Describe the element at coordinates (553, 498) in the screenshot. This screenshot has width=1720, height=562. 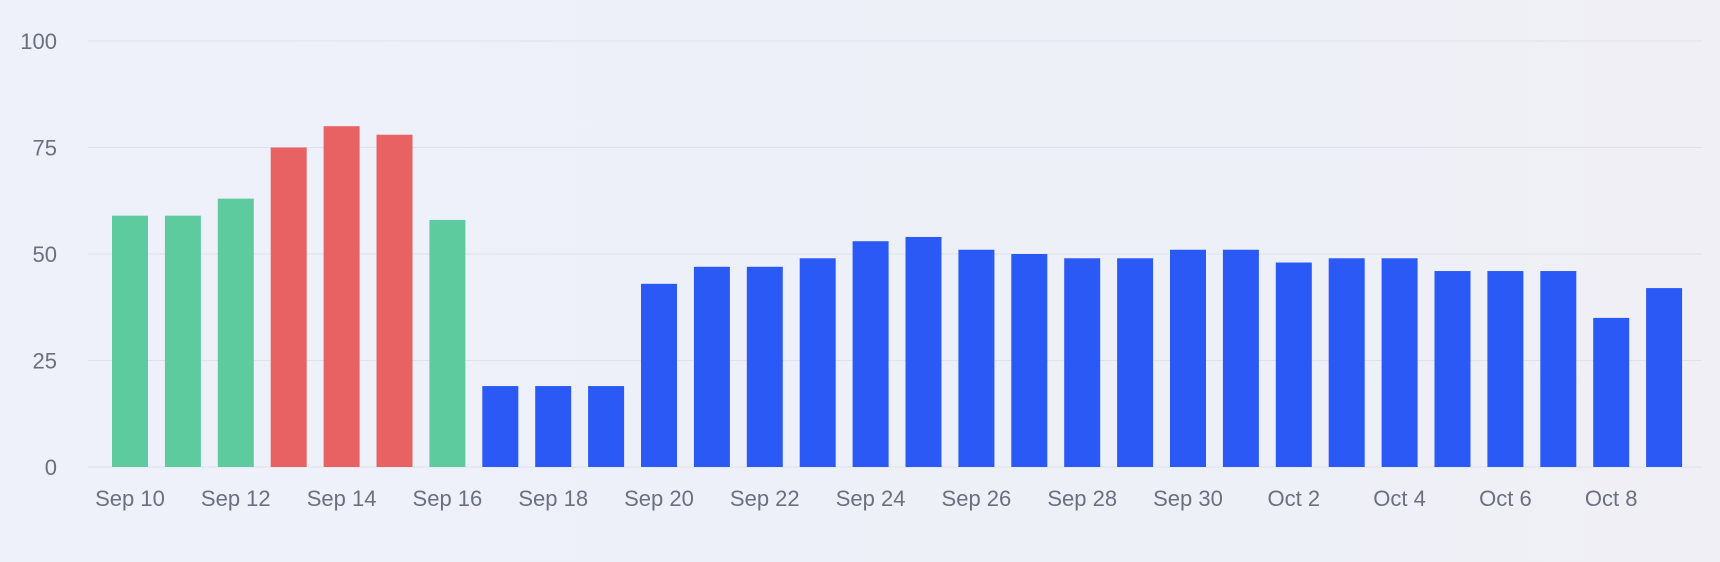
I see `x-tick-label: Sep 18` at that location.